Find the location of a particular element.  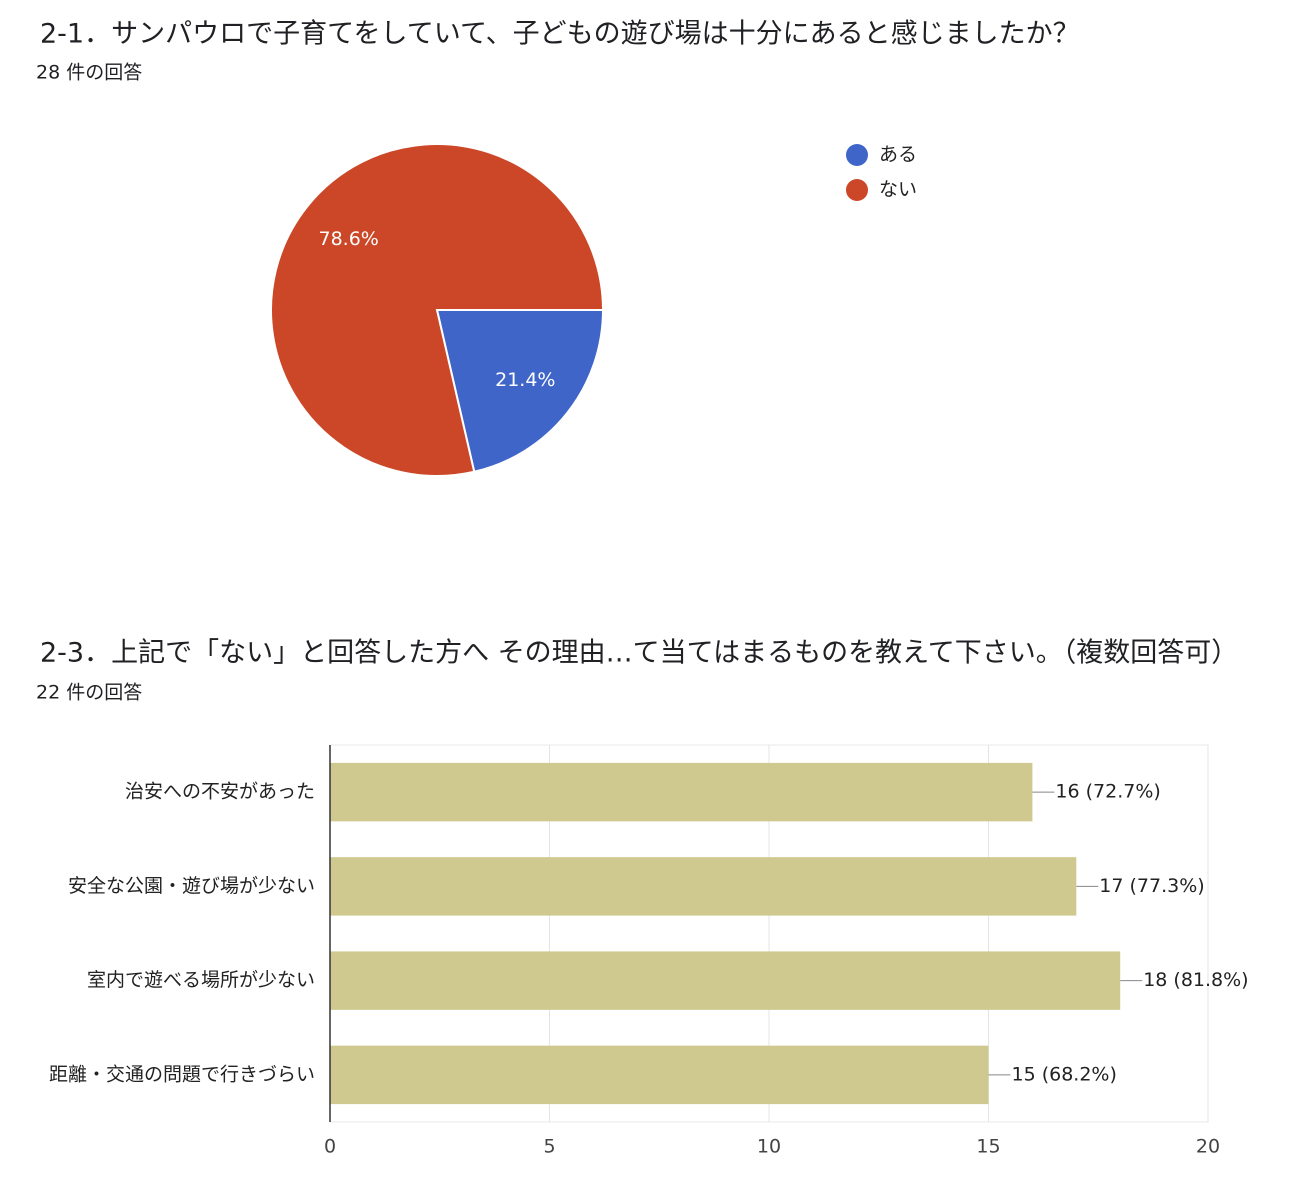

bar-label: 15 (68.2%) is located at coordinates (1064, 1074).